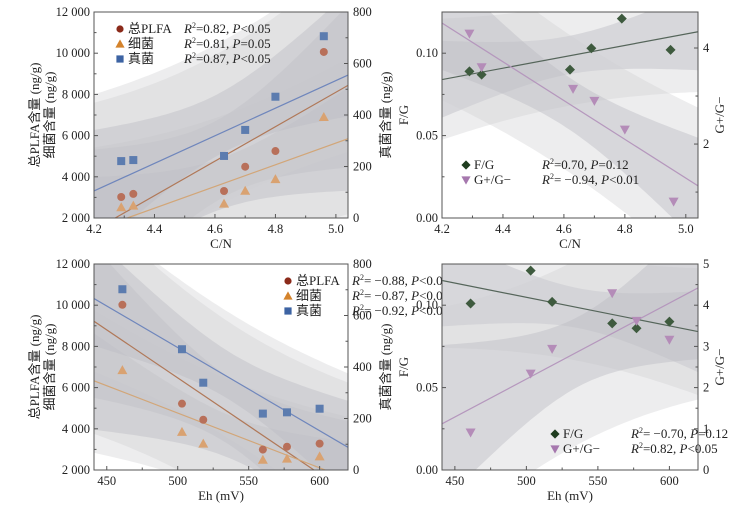  Describe the element at coordinates (387, 280) in the screenshot. I see `stat-r2-value: = −0.88,` at that location.